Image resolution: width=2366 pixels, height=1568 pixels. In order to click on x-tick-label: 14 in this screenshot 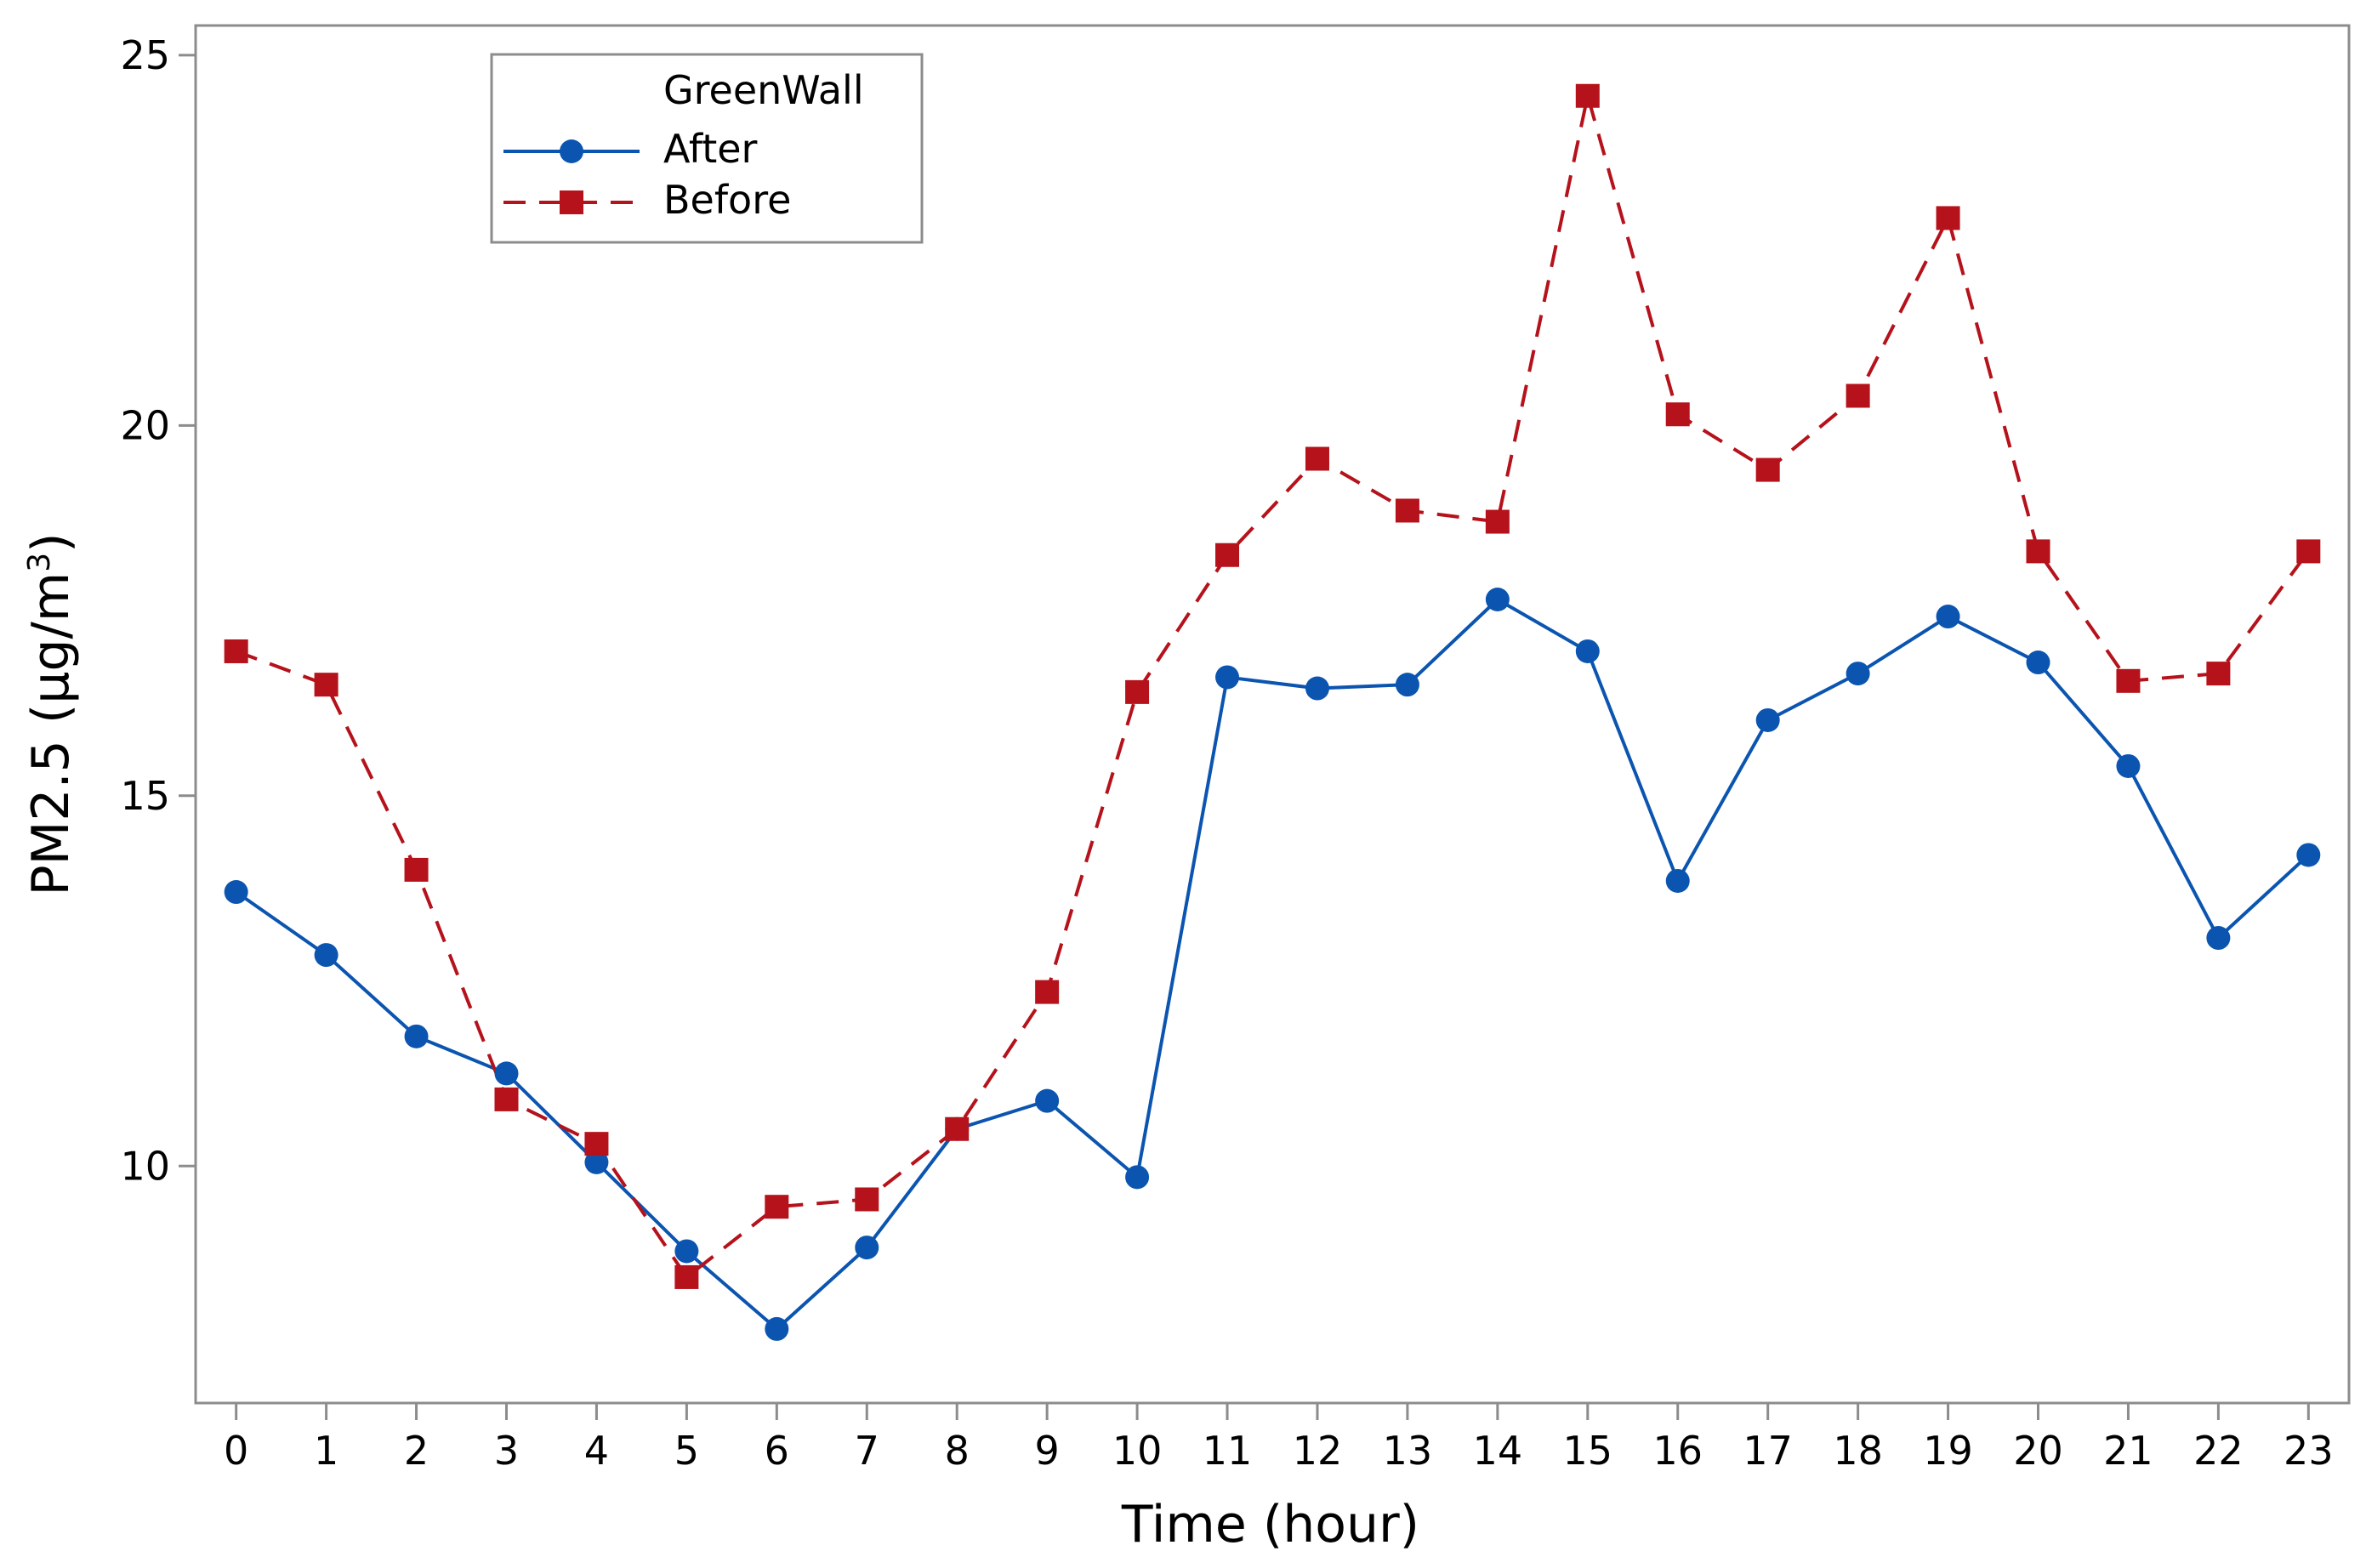, I will do `click(1498, 1451)`.